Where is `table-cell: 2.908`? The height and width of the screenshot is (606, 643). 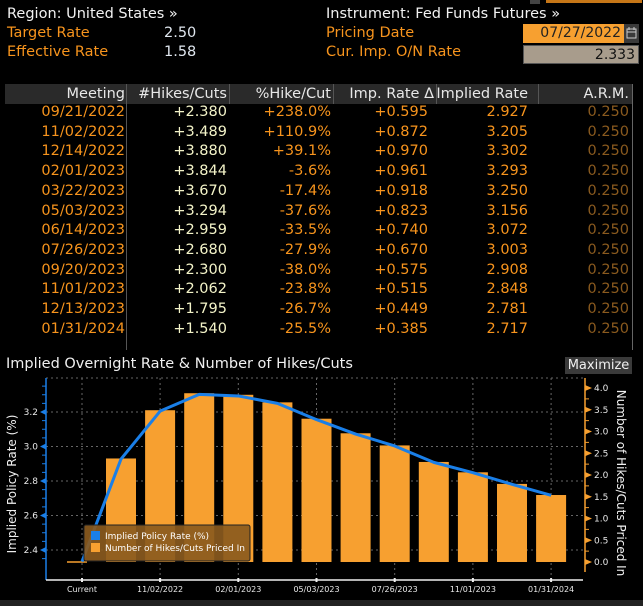 table-cell: 2.908 is located at coordinates (507, 269).